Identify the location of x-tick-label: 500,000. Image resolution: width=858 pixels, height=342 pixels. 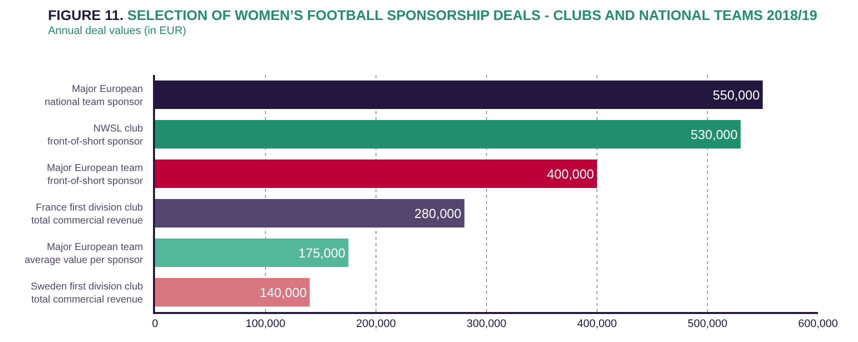
(708, 324).